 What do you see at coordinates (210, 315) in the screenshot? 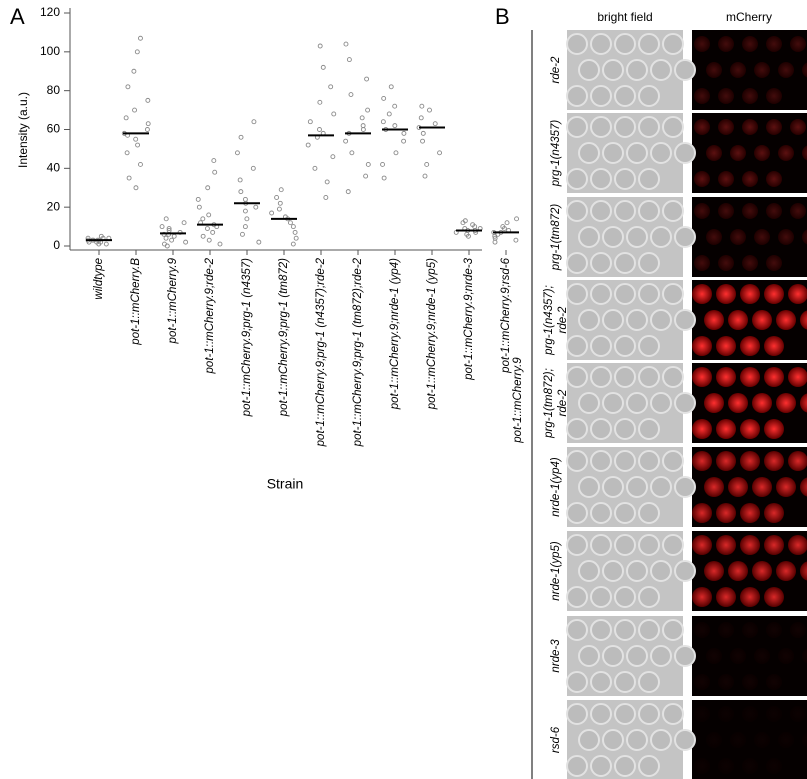
I see `x-tick-label: pot-1::mCherry.9;rde-2` at bounding box center [210, 315].